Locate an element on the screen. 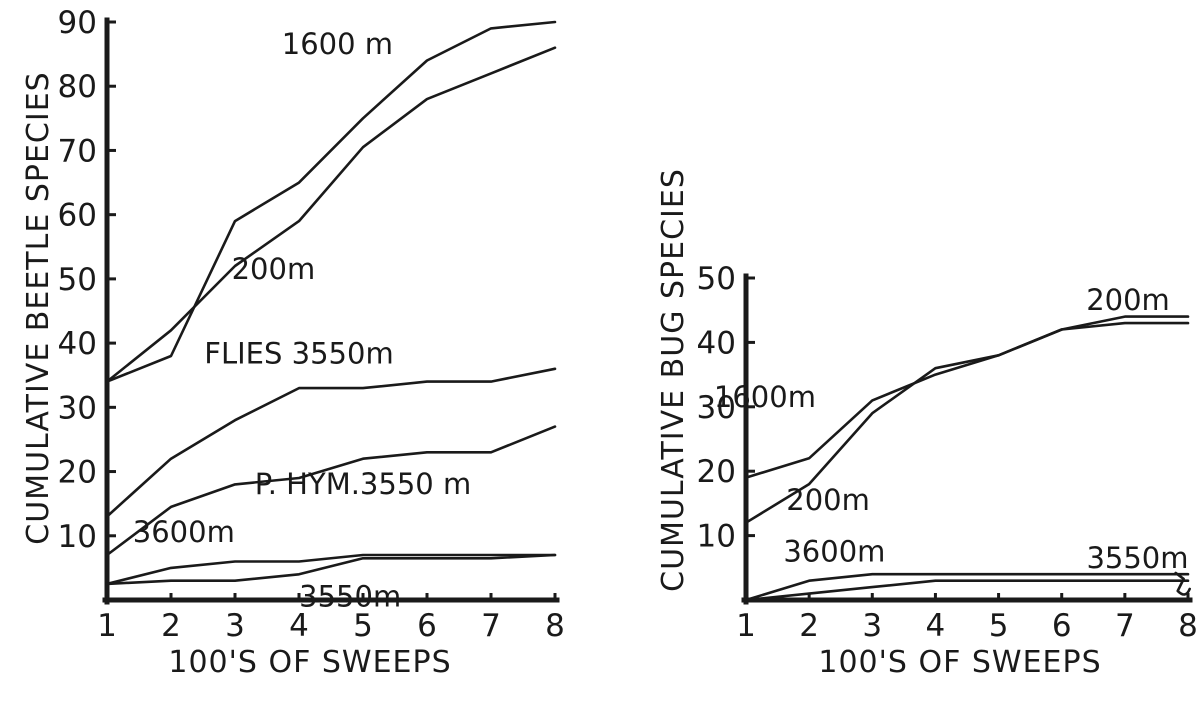 The image size is (1199, 702). bug-x-tick-label: 8 is located at coordinates (1188, 626).